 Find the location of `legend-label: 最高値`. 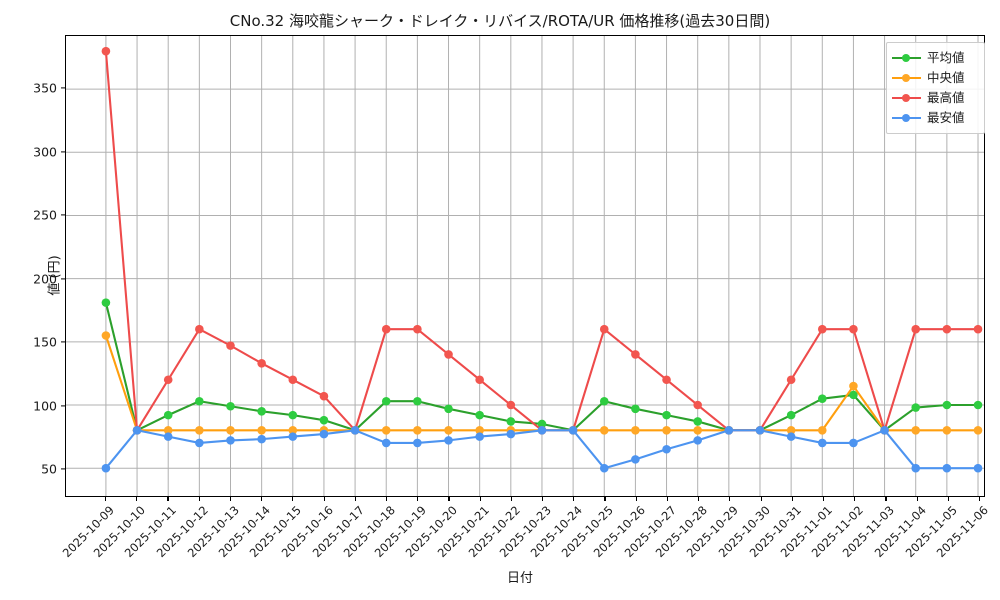

legend-label: 最高値 is located at coordinates (946, 97).